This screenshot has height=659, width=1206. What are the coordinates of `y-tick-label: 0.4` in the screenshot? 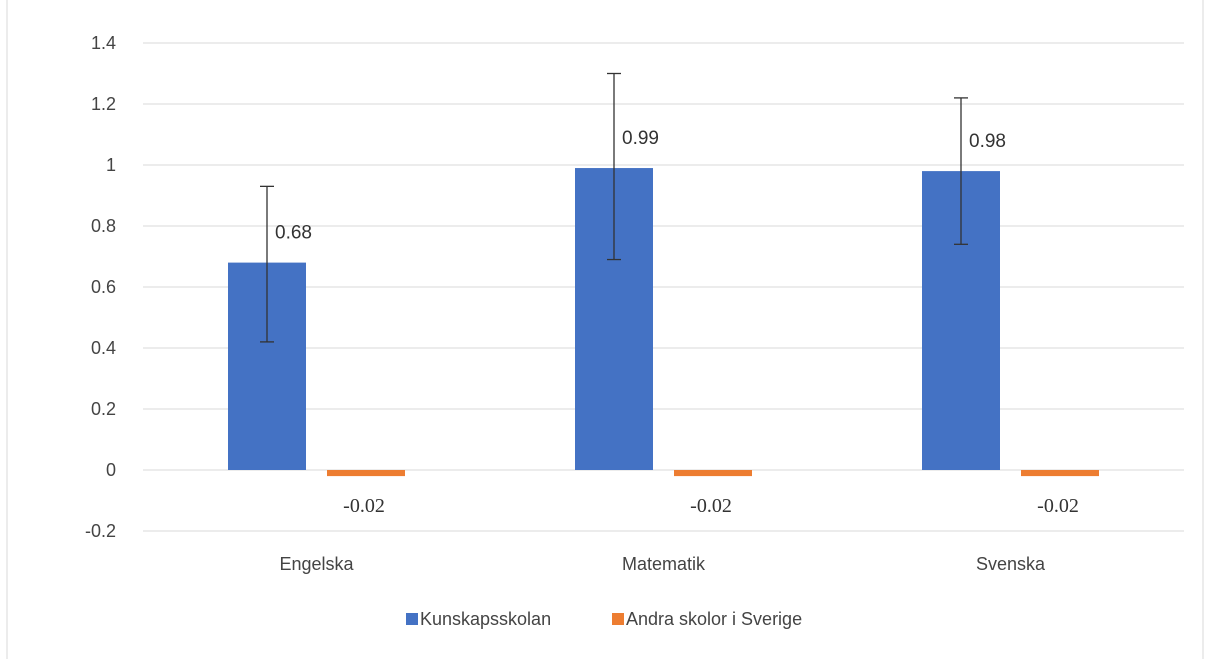 It's located at (103, 348).